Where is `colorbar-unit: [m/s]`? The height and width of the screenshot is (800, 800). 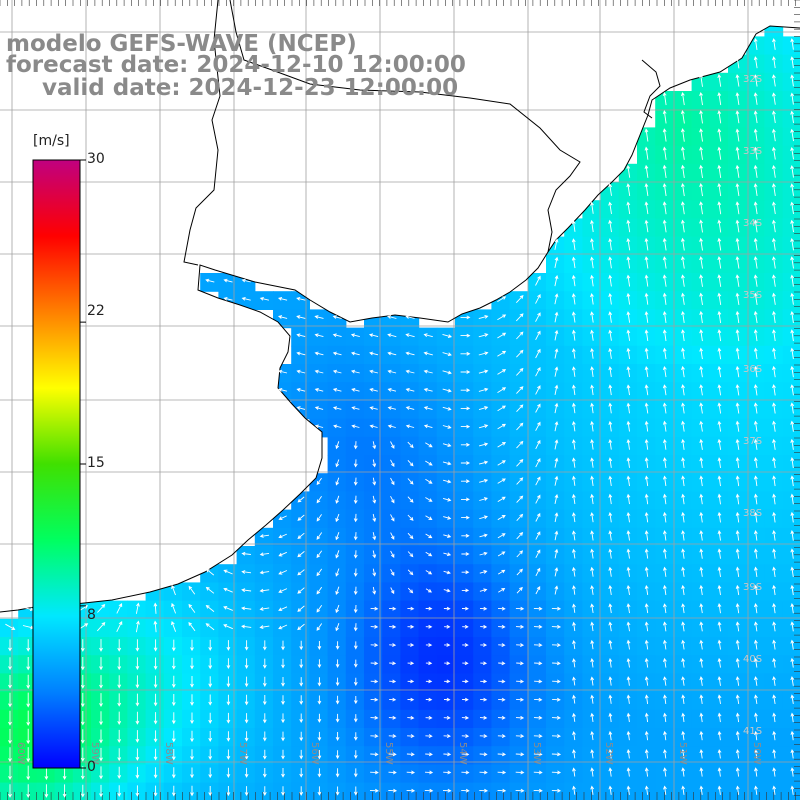
colorbar-unit: [m/s] is located at coordinates (51, 141).